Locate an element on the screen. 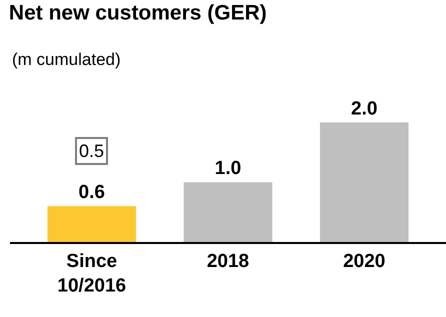 The height and width of the screenshot is (317, 446). chart-title: Net new customers (GER) is located at coordinates (137, 12).